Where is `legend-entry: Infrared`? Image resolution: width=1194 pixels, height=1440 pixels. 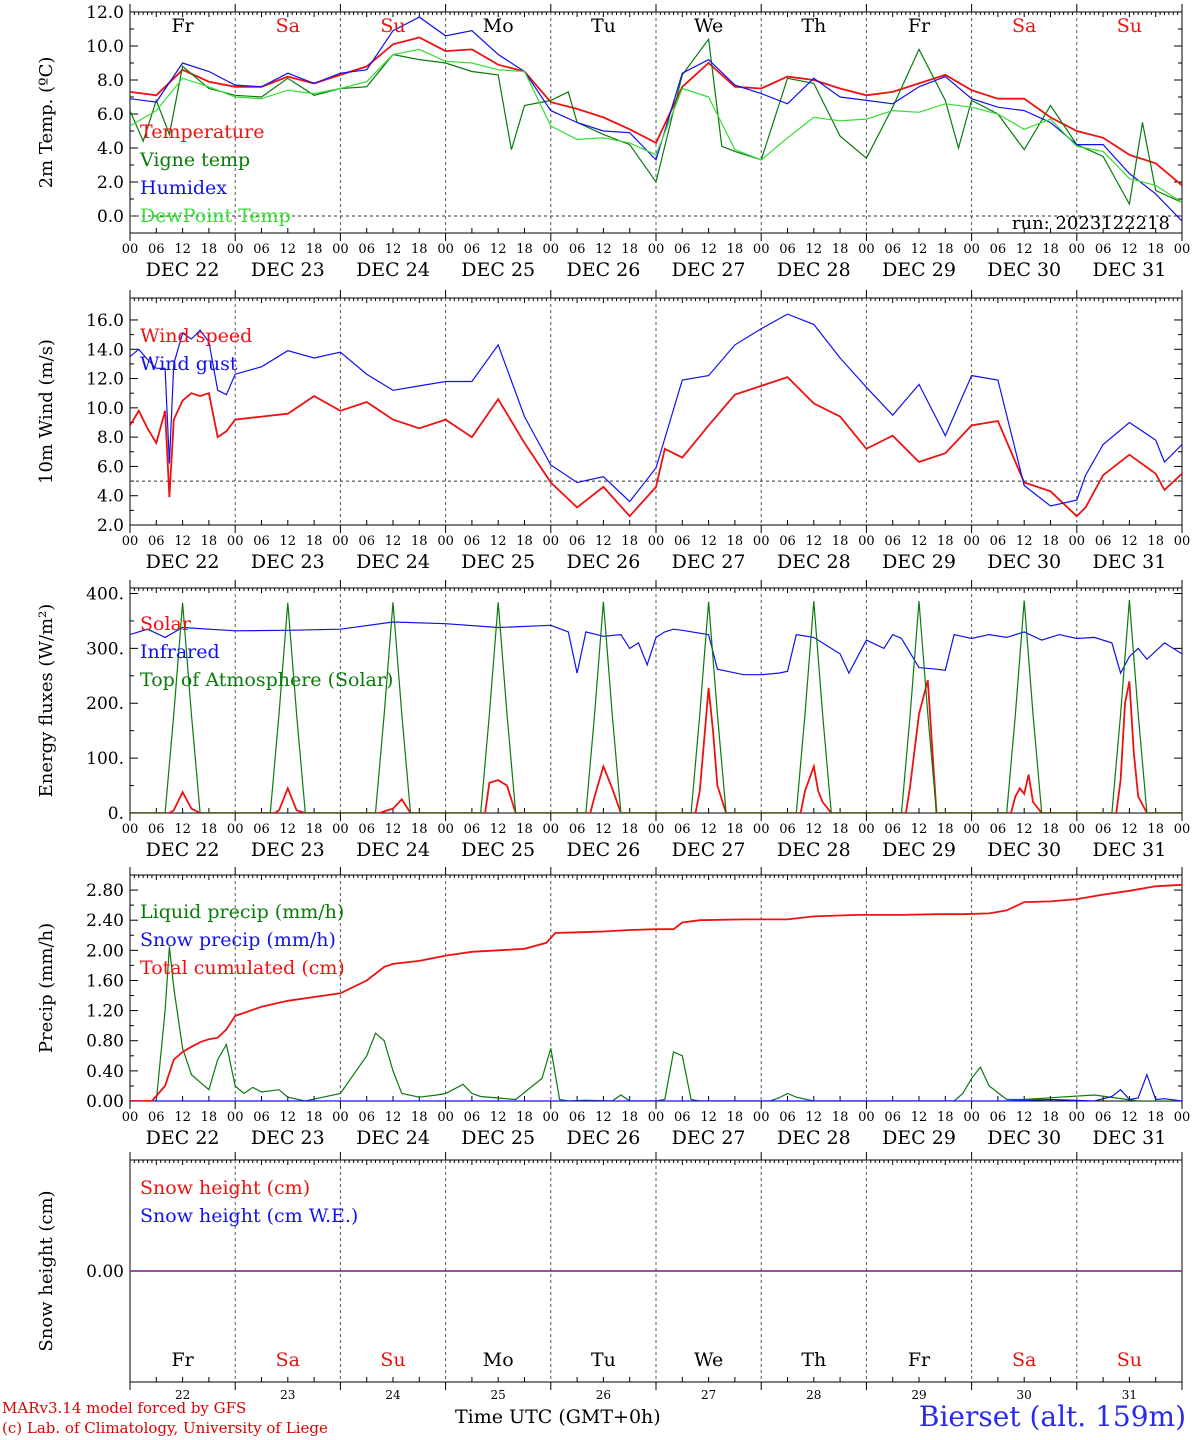
legend-entry: Infrared is located at coordinates (180, 652).